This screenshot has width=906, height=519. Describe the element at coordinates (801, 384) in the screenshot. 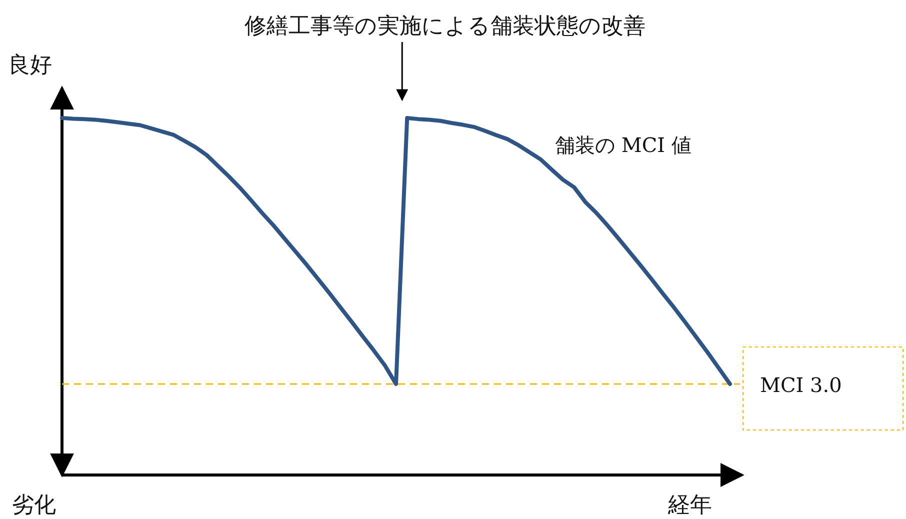

I see `ref-line-label: MCI 3.0` at that location.